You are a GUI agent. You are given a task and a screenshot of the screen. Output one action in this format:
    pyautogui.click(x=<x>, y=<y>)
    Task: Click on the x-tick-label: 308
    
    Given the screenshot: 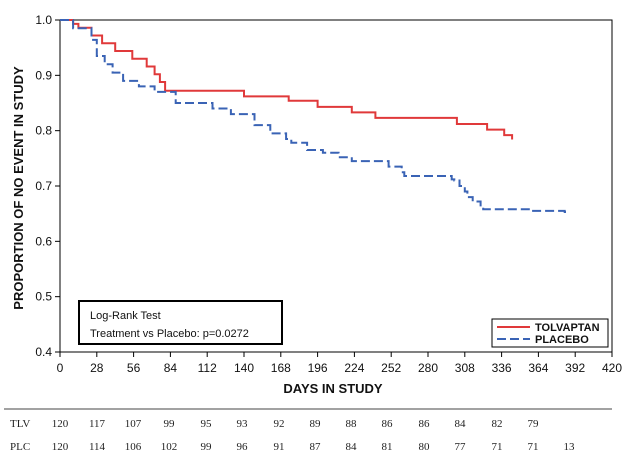 What is the action you would take?
    pyautogui.click(x=465, y=368)
    